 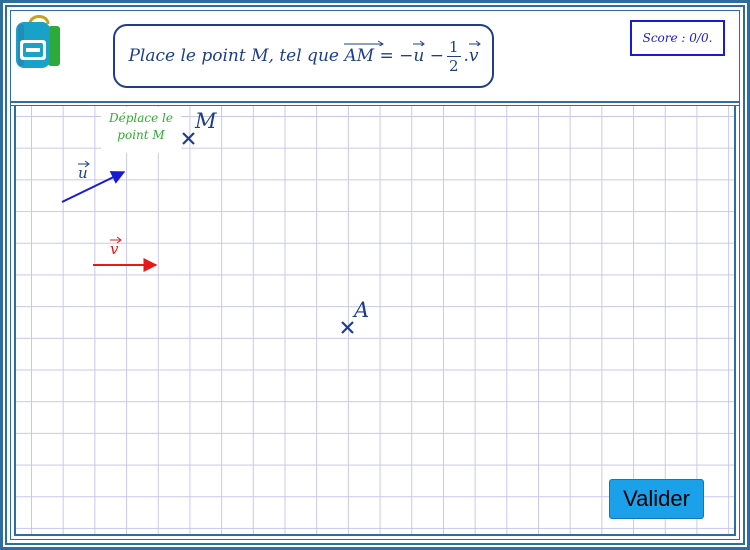 I want to click on drag-hint-line-1: Déplace le, so click(x=141, y=118).